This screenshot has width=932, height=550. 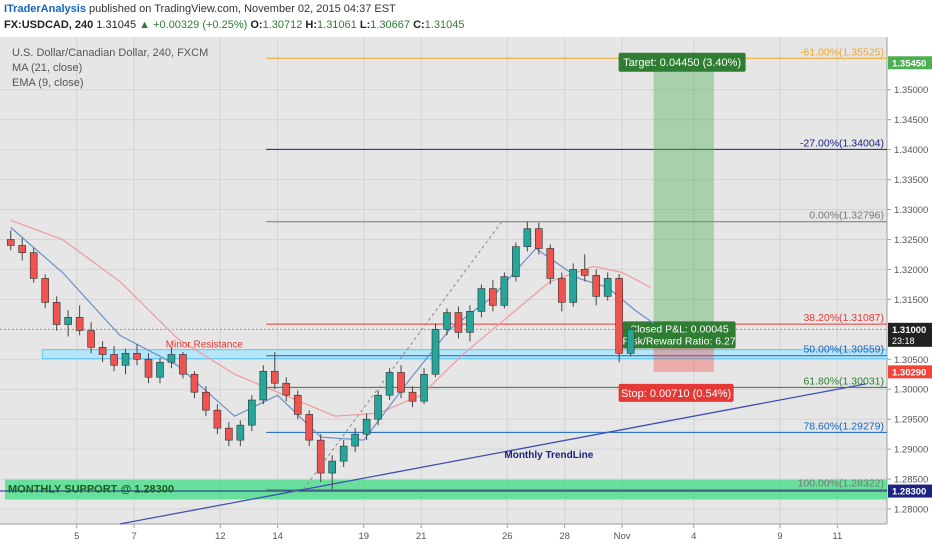 I want to click on open-value: 1.30712, so click(x=282, y=25).